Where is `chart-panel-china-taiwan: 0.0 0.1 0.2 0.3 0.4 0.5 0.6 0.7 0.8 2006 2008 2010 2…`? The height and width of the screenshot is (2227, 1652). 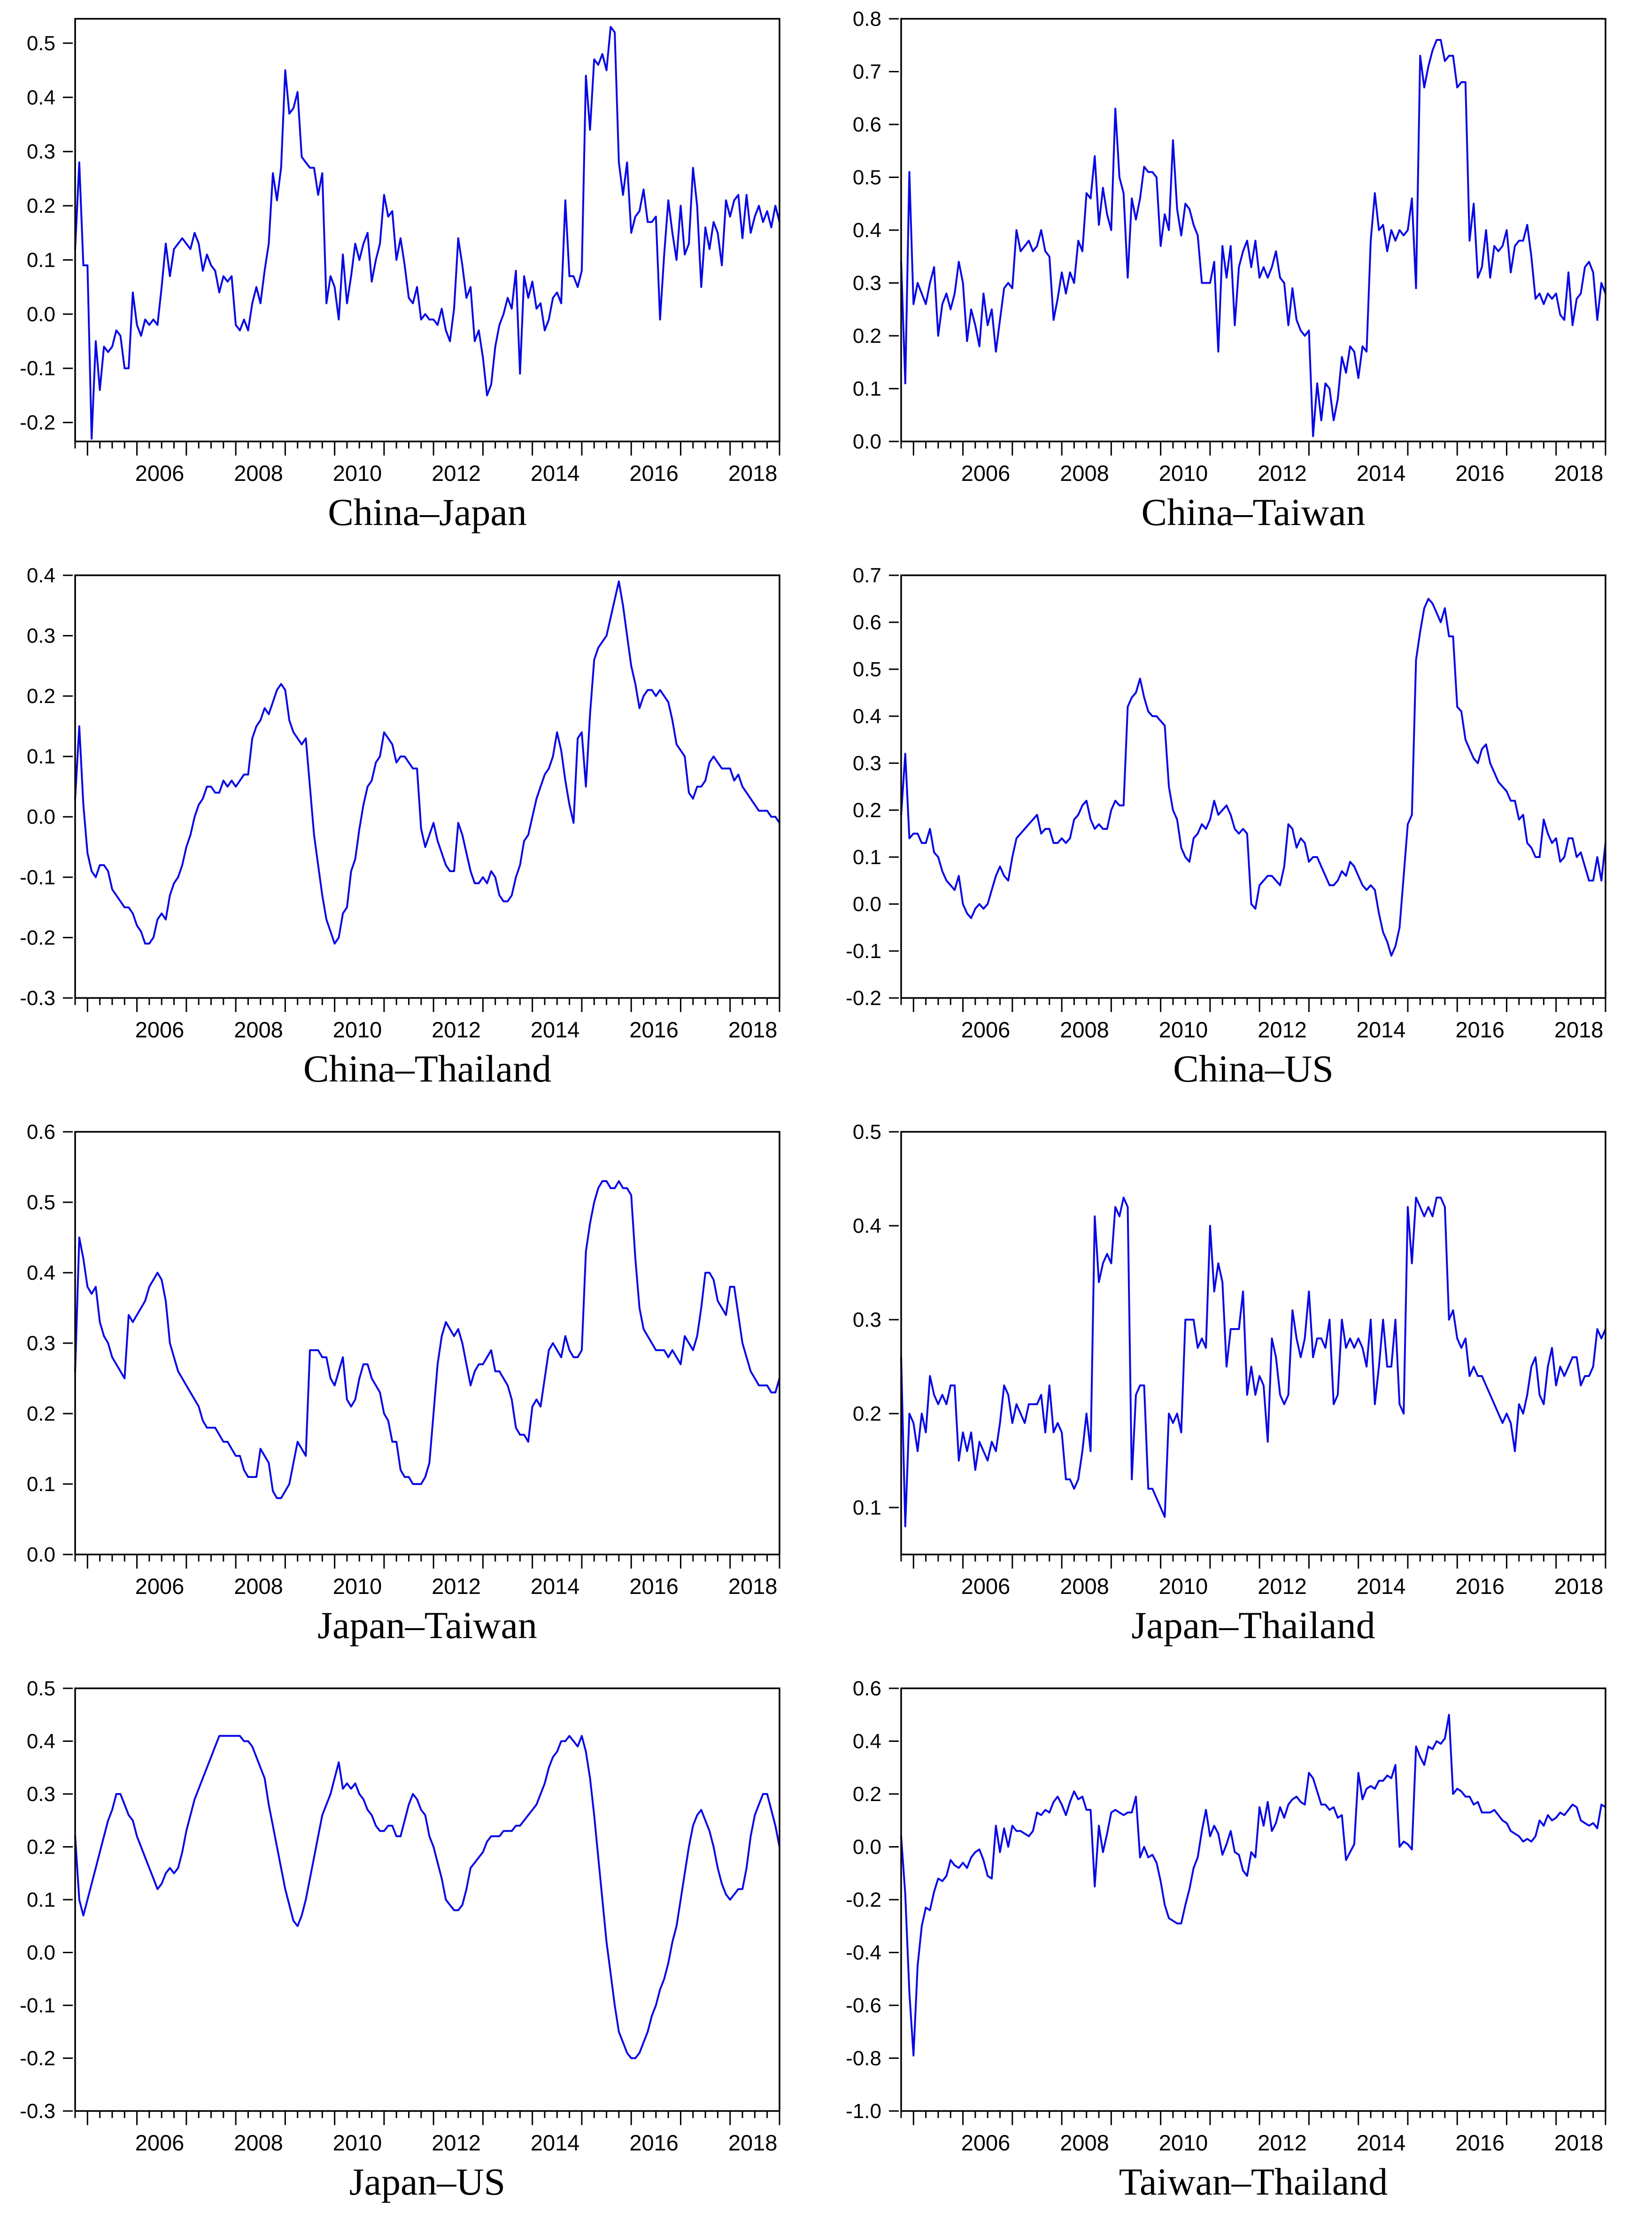 chart-panel-china-taiwan: 0.0 0.1 0.2 0.3 0.4 0.5 0.6 0.7 0.8 2006 2008 2010 2… is located at coordinates (1239, 279).